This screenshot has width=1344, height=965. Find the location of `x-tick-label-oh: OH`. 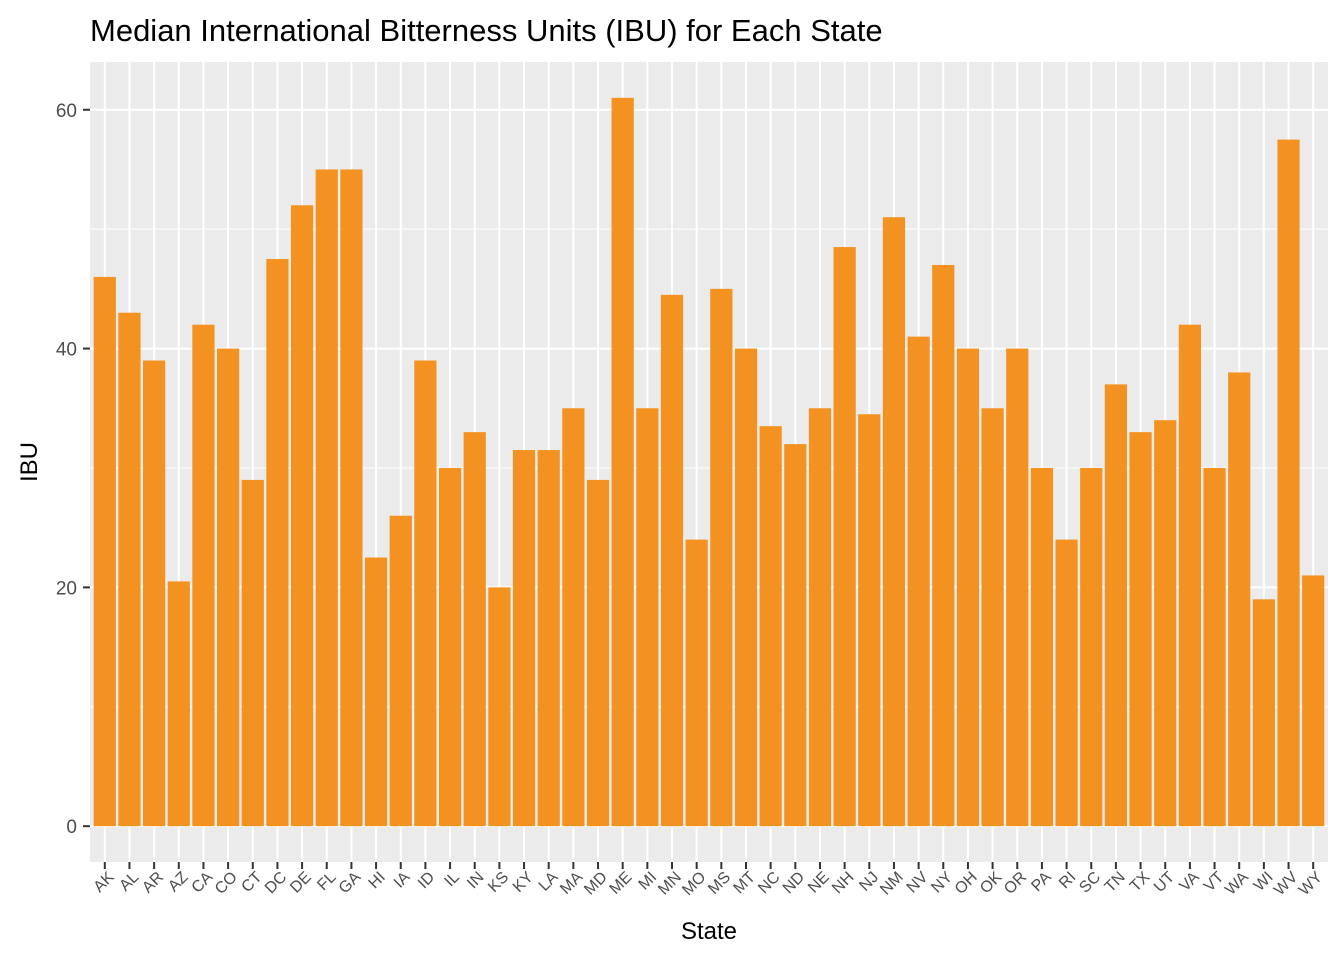

x-tick-label-oh: OH is located at coordinates (966, 883).